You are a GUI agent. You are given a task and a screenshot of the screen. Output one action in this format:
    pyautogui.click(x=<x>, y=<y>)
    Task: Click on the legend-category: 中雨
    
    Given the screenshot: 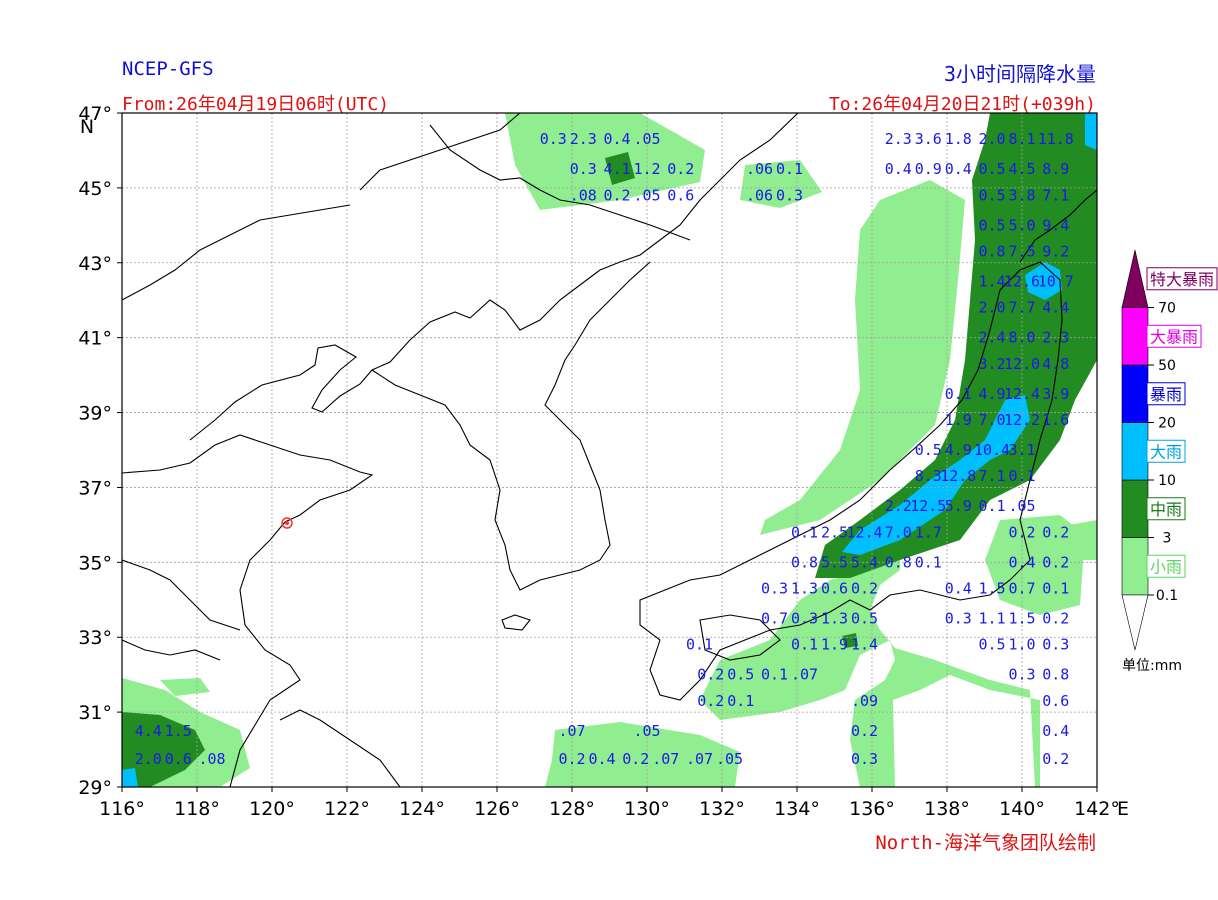 What is the action you would take?
    pyautogui.click(x=1166, y=509)
    